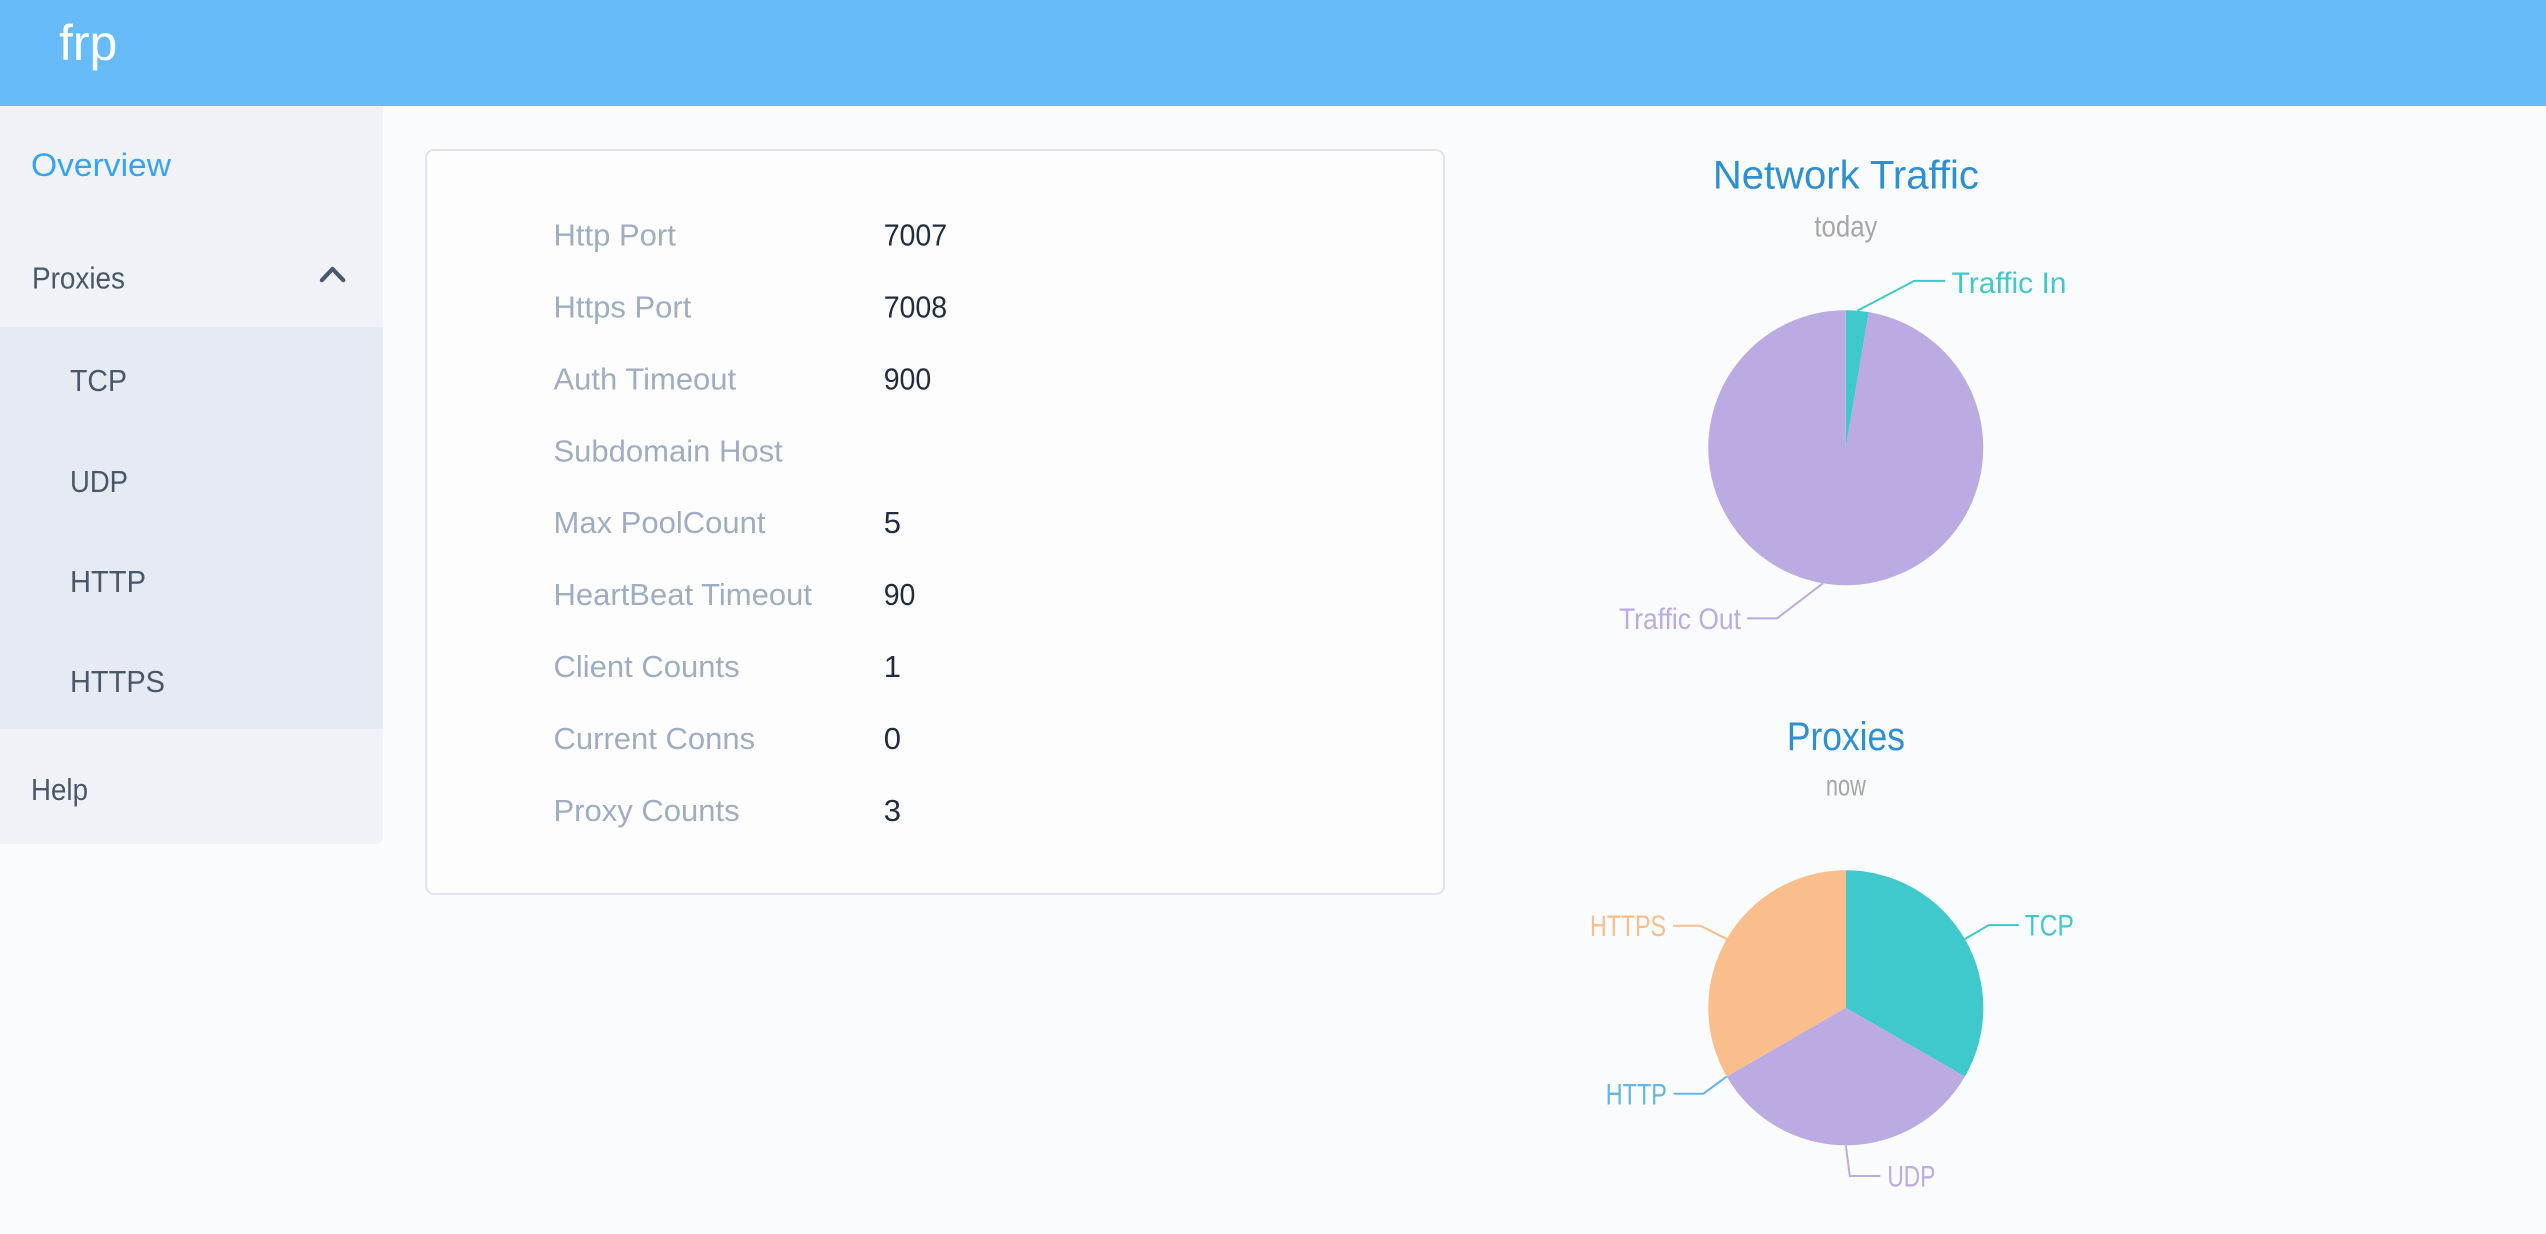 The image size is (2546, 1234). What do you see at coordinates (615, 235) in the screenshot?
I see `svg-text: Http Port` at bounding box center [615, 235].